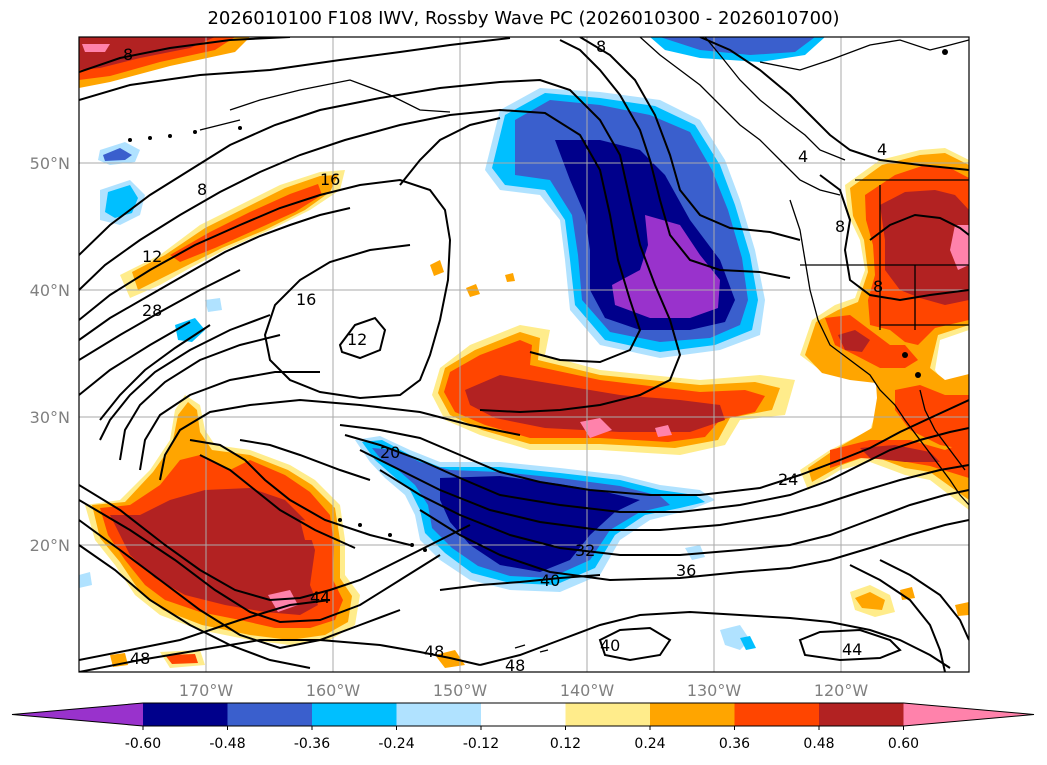  I want to click on contour-label-48-c: 48, so click(515, 665).